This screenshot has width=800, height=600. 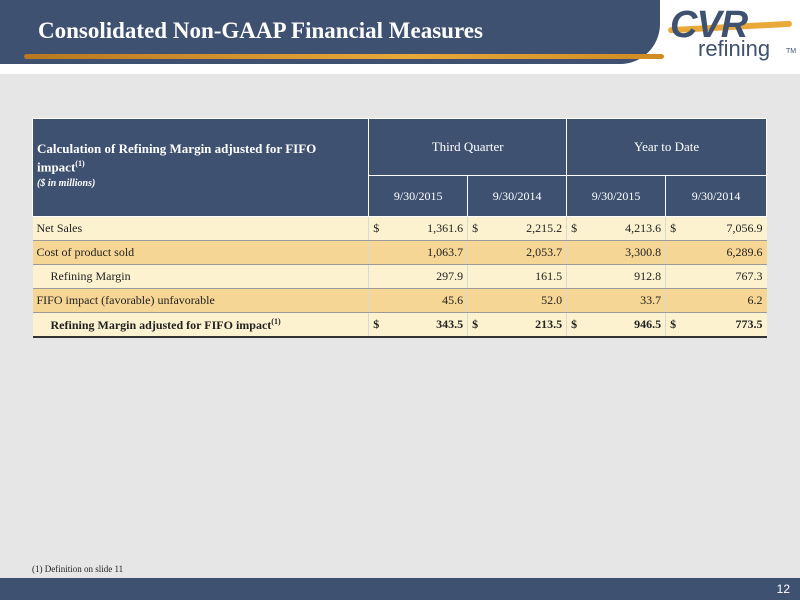 I want to click on row-label: Refining Margin, so click(x=201, y=276).